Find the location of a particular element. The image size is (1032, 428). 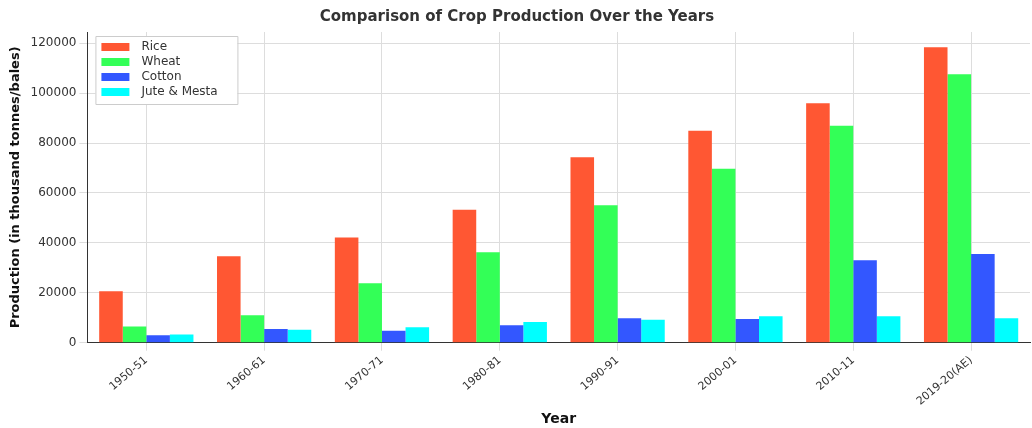

y-tick-label: 100000 is located at coordinates (53, 92).